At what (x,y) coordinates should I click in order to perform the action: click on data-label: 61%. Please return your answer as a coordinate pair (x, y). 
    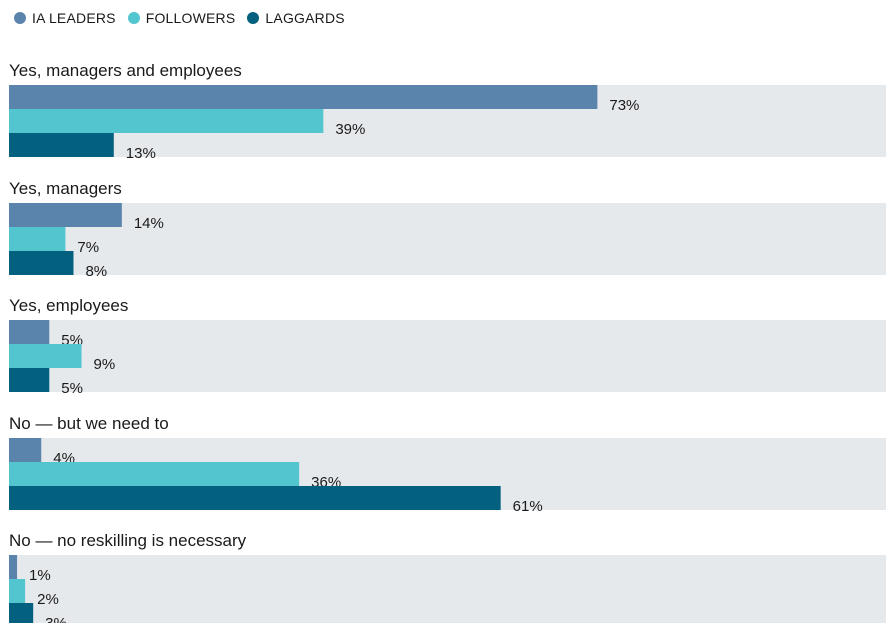
    Looking at the image, I should click on (528, 506).